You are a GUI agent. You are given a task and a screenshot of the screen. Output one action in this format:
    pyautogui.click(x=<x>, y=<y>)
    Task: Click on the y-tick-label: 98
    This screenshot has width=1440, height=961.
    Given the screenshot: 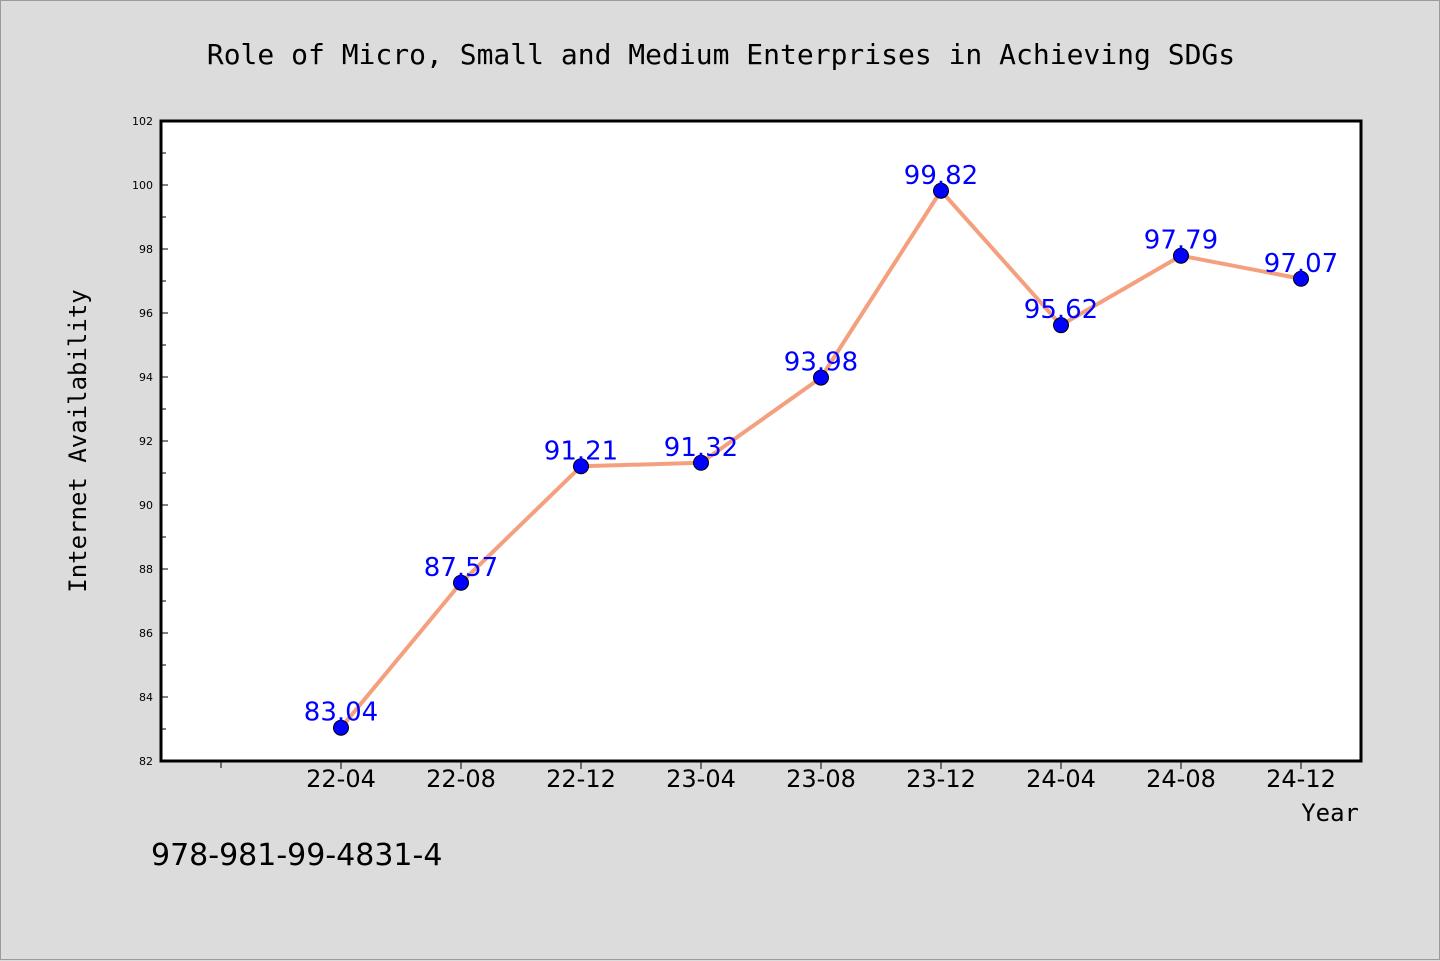 What is the action you would take?
    pyautogui.click(x=146, y=249)
    